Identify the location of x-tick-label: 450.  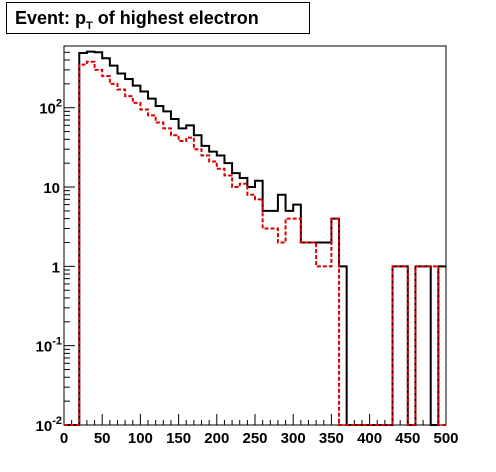
(407, 438).